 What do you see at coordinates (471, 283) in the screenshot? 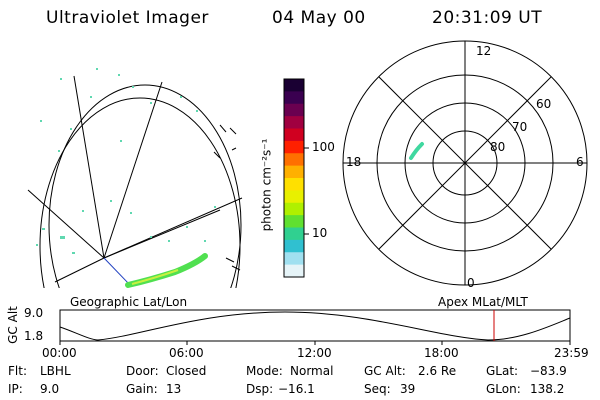
I see `mlt-label-0: 0` at bounding box center [471, 283].